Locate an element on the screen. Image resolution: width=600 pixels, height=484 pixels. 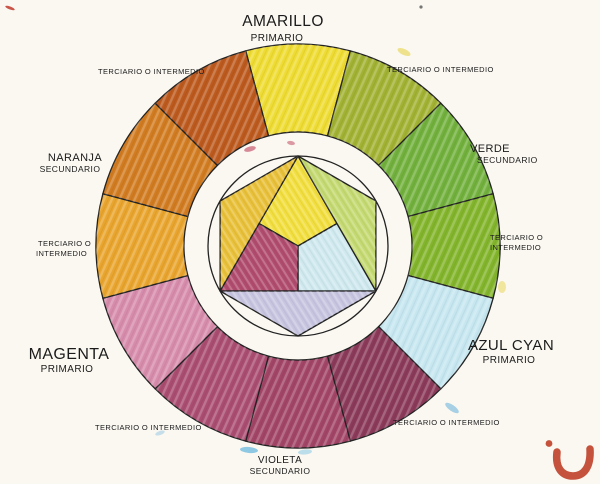
label-naranja-sub: SECUNDARIO is located at coordinates (70, 169).